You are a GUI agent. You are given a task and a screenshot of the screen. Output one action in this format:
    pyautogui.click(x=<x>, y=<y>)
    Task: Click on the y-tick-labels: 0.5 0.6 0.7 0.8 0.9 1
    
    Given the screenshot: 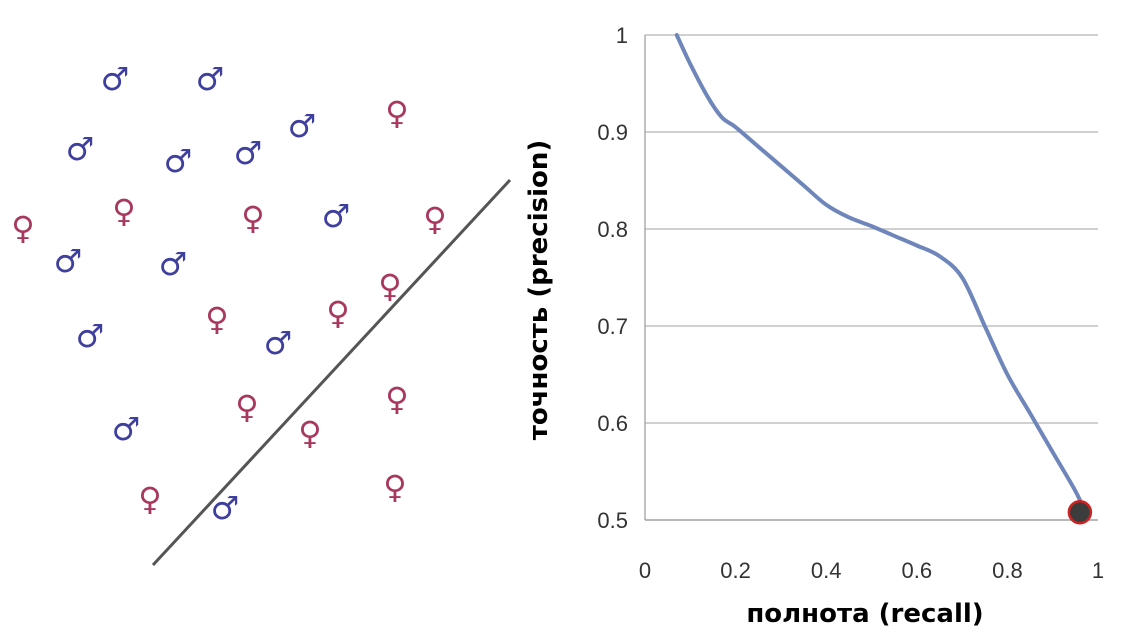 What is the action you would take?
    pyautogui.click(x=612, y=278)
    